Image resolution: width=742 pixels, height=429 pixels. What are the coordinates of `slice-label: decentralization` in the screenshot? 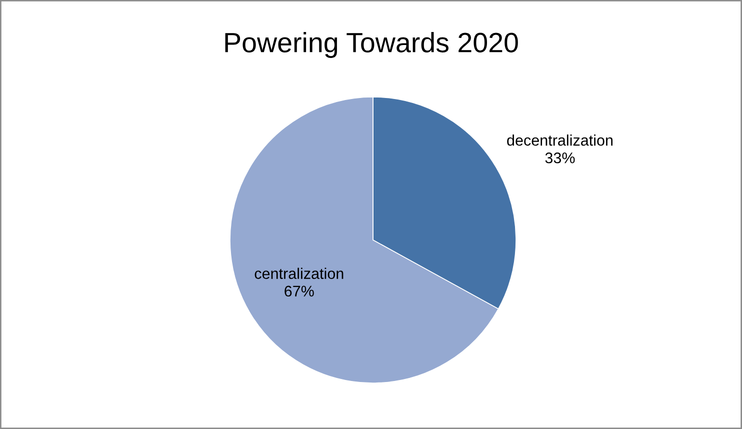 It's located at (560, 140).